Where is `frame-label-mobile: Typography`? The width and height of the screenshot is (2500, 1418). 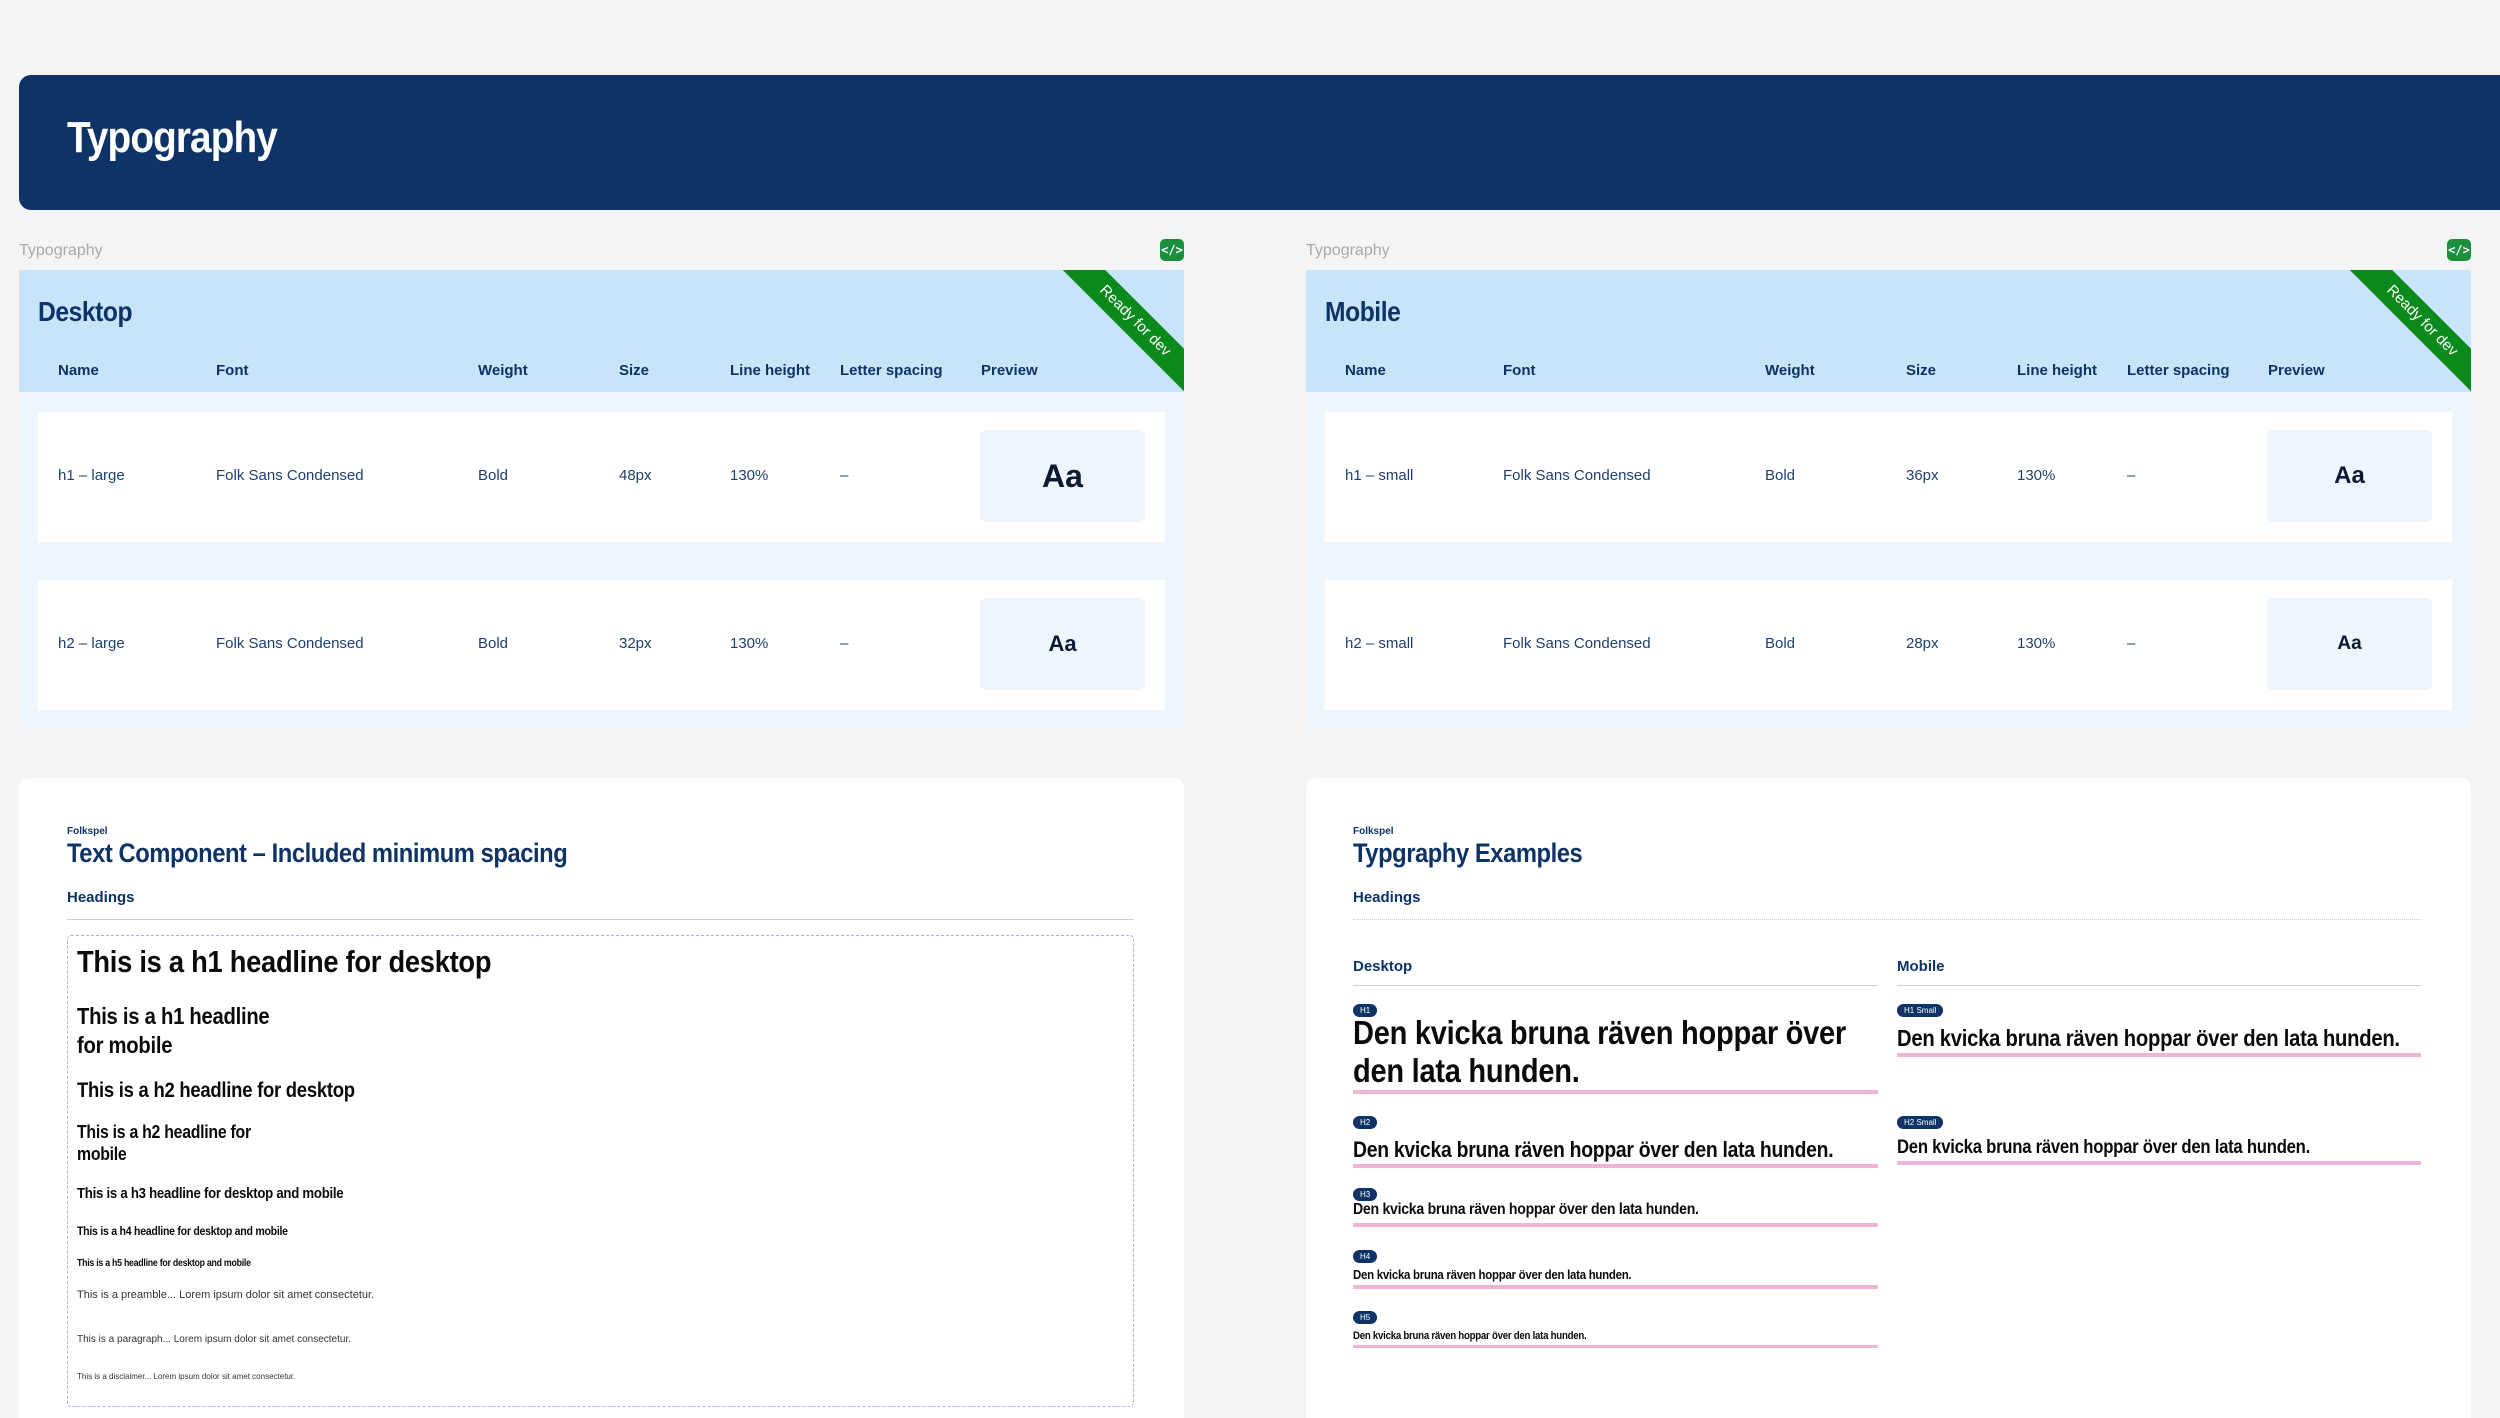 frame-label-mobile: Typography is located at coordinates (1348, 250).